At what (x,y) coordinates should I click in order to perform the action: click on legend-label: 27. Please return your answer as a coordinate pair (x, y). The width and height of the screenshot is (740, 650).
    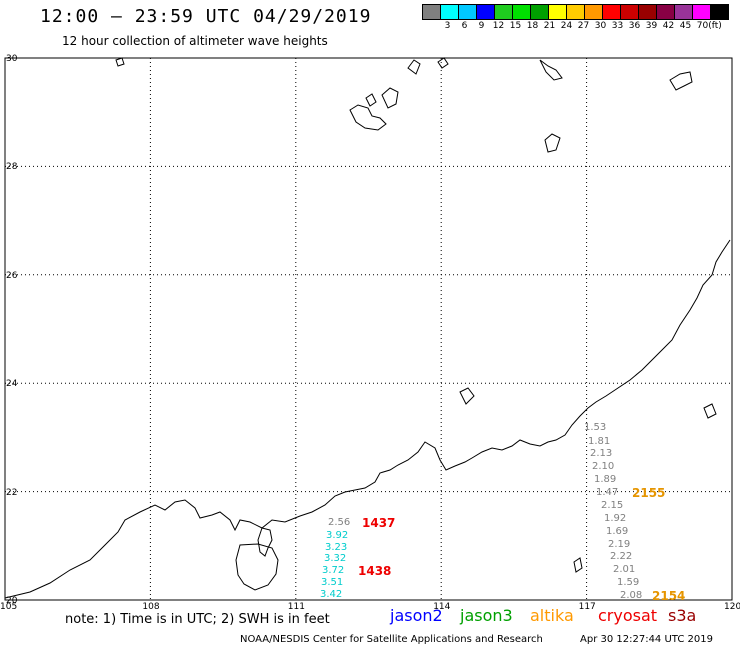
    Looking at the image, I should click on (583, 26).